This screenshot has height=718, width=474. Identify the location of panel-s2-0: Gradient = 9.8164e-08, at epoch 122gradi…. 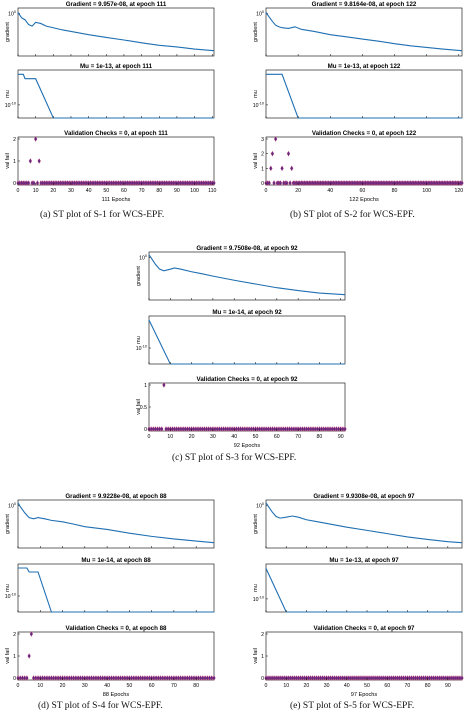
(357, 28).